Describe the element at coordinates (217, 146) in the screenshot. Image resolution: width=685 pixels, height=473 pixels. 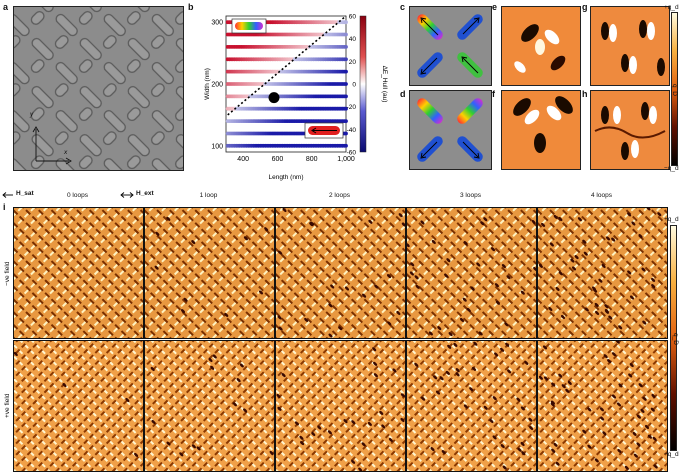
I see `chart-ytick: 100` at that location.